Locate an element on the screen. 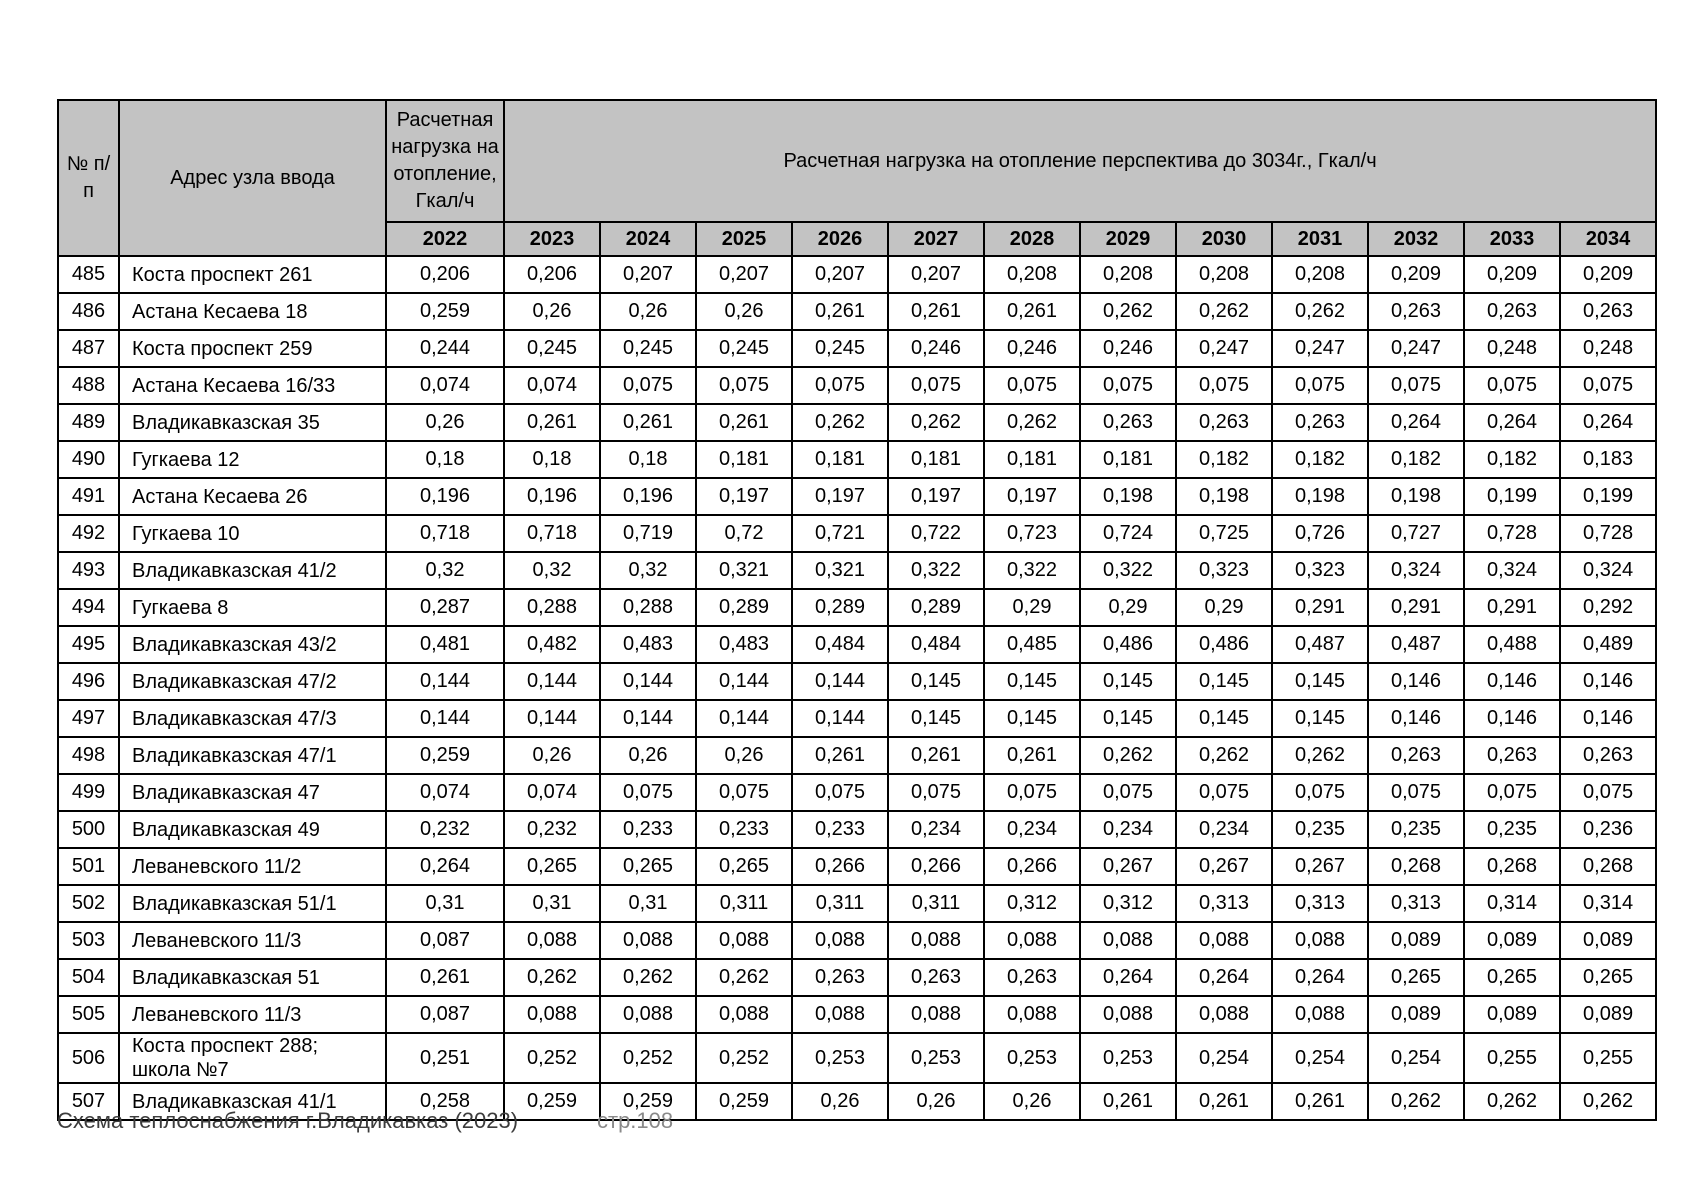 This screenshot has height=1200, width=1697. load-value-2033: 0,089 is located at coordinates (1512, 940).